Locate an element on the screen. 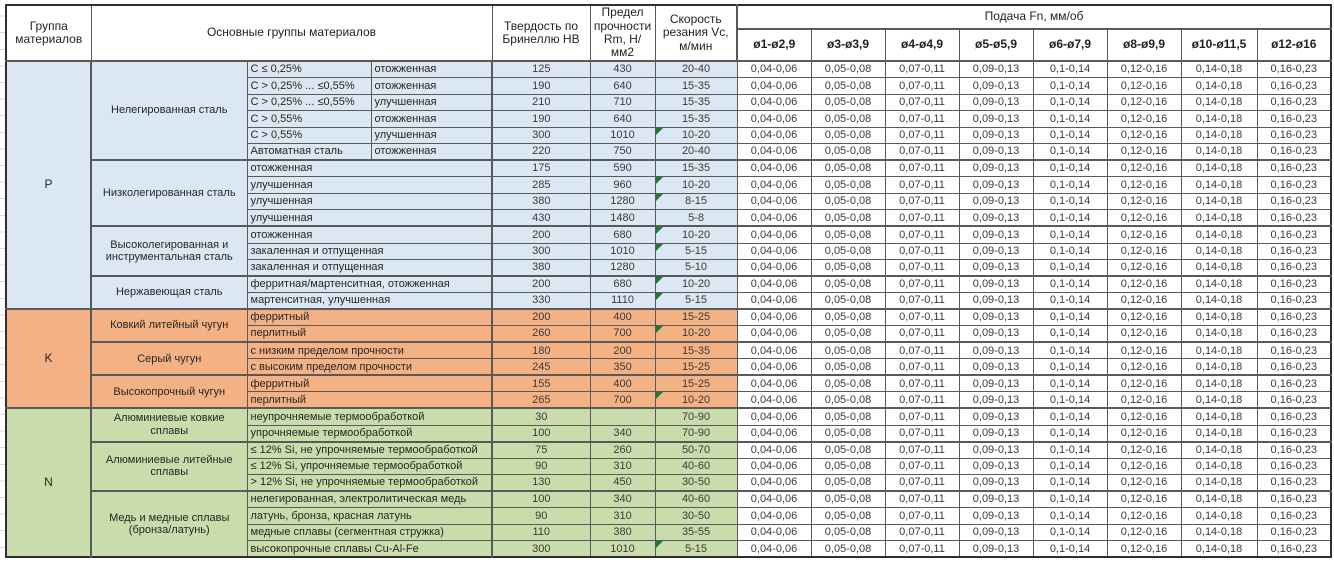 The width and height of the screenshot is (1334, 563). rm-cell: 960 is located at coordinates (622, 185).